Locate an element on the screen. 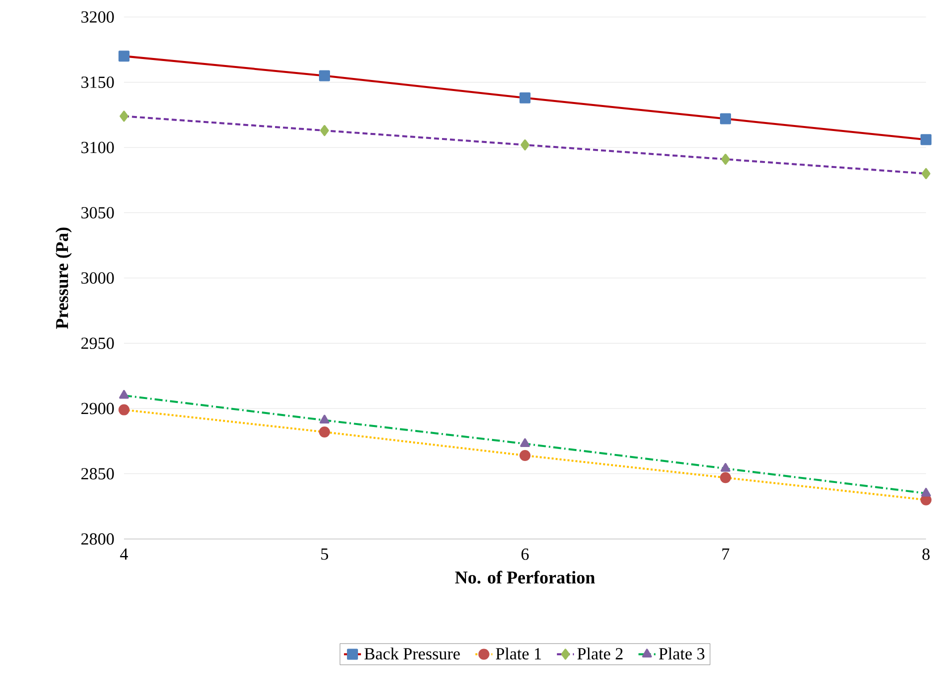  legend-label: Plate 1 is located at coordinates (518, 654).